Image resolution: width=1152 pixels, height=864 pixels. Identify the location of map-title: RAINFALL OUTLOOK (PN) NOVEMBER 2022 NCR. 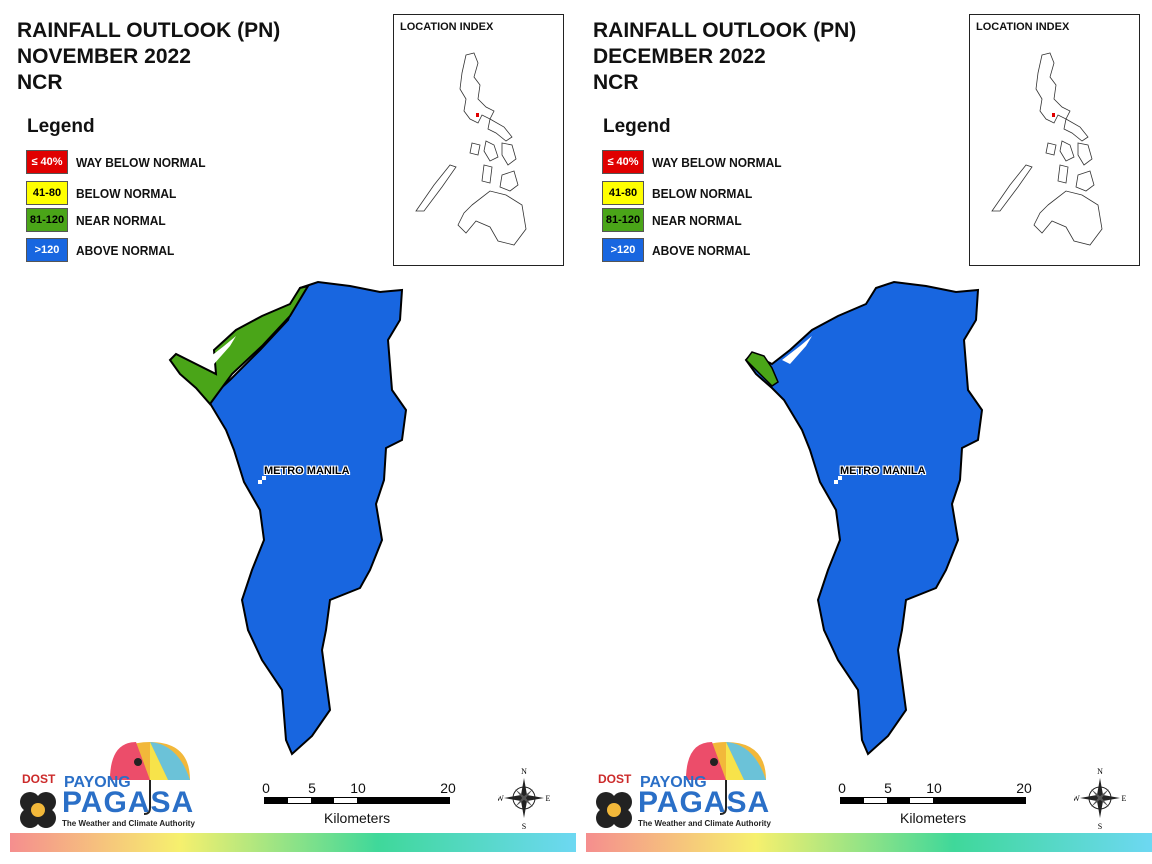
(148, 57).